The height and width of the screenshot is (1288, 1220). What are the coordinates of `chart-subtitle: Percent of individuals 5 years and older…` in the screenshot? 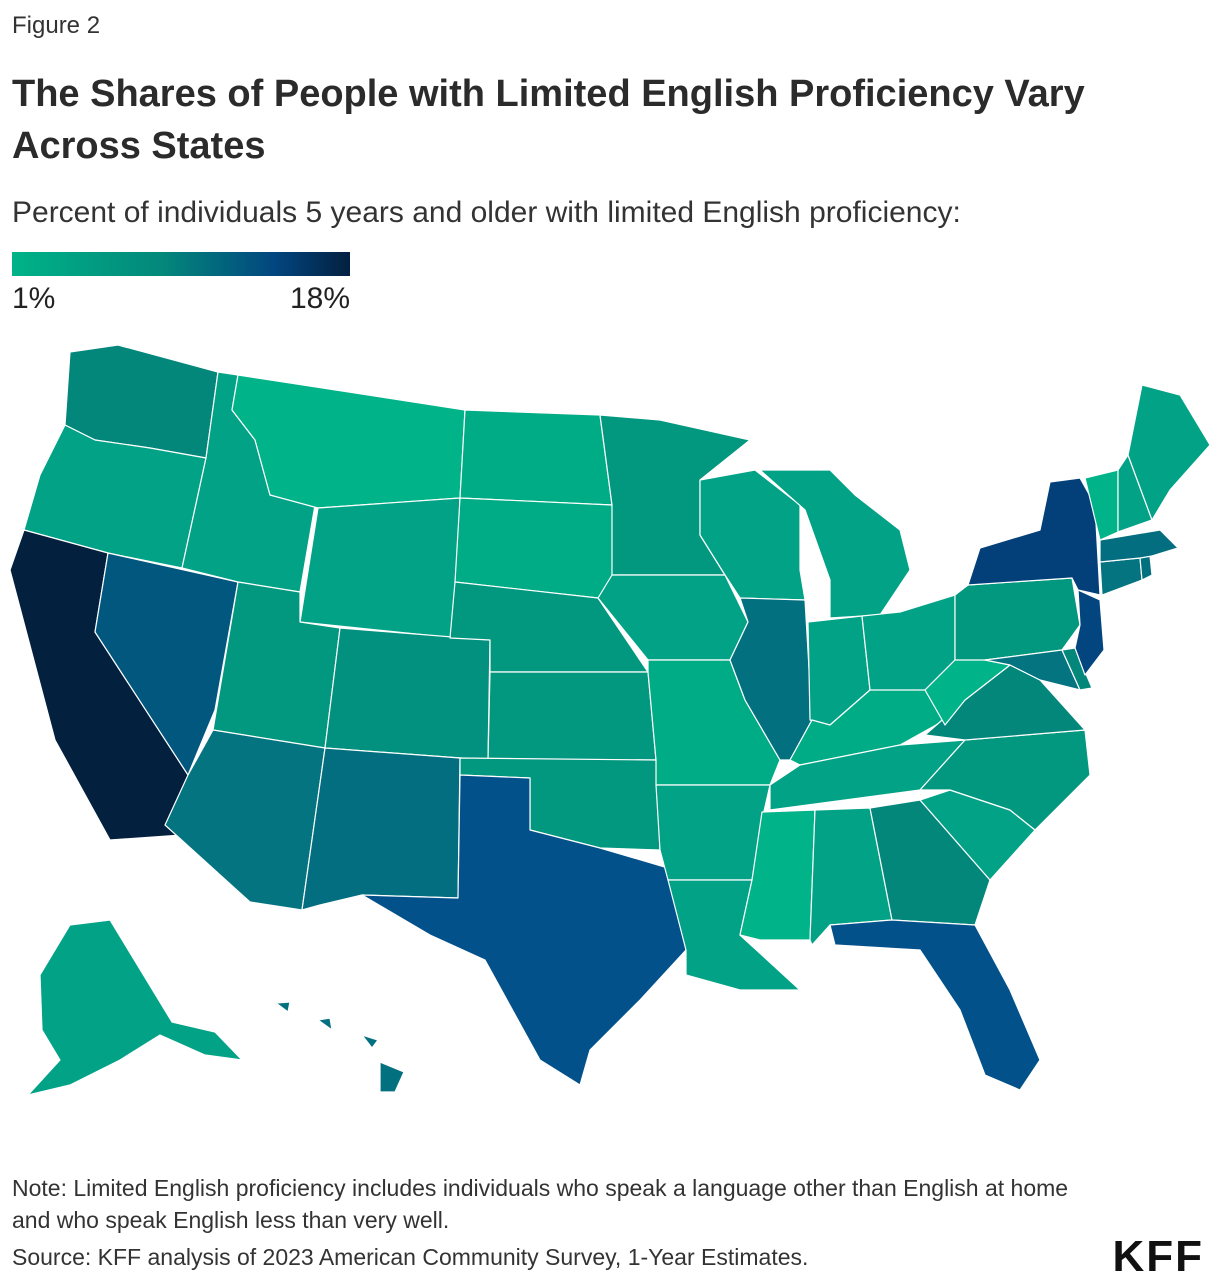 It's located at (486, 212).